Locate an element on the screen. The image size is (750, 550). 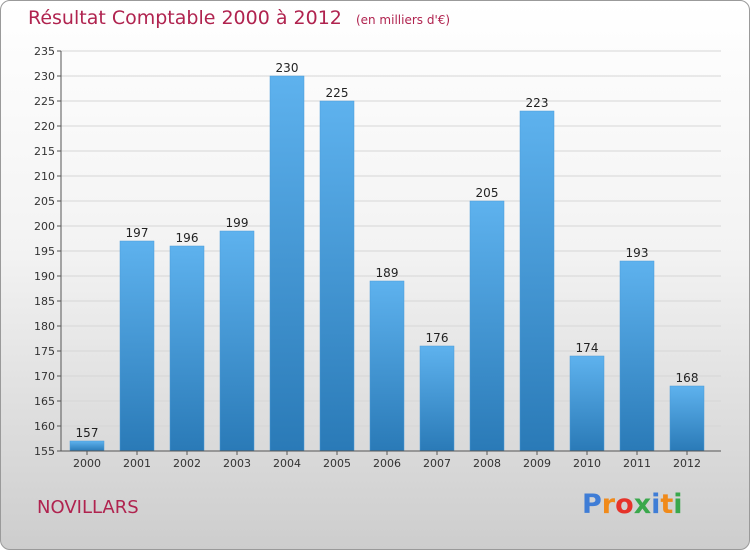
data-label-2009: 223 is located at coordinates (537, 103).